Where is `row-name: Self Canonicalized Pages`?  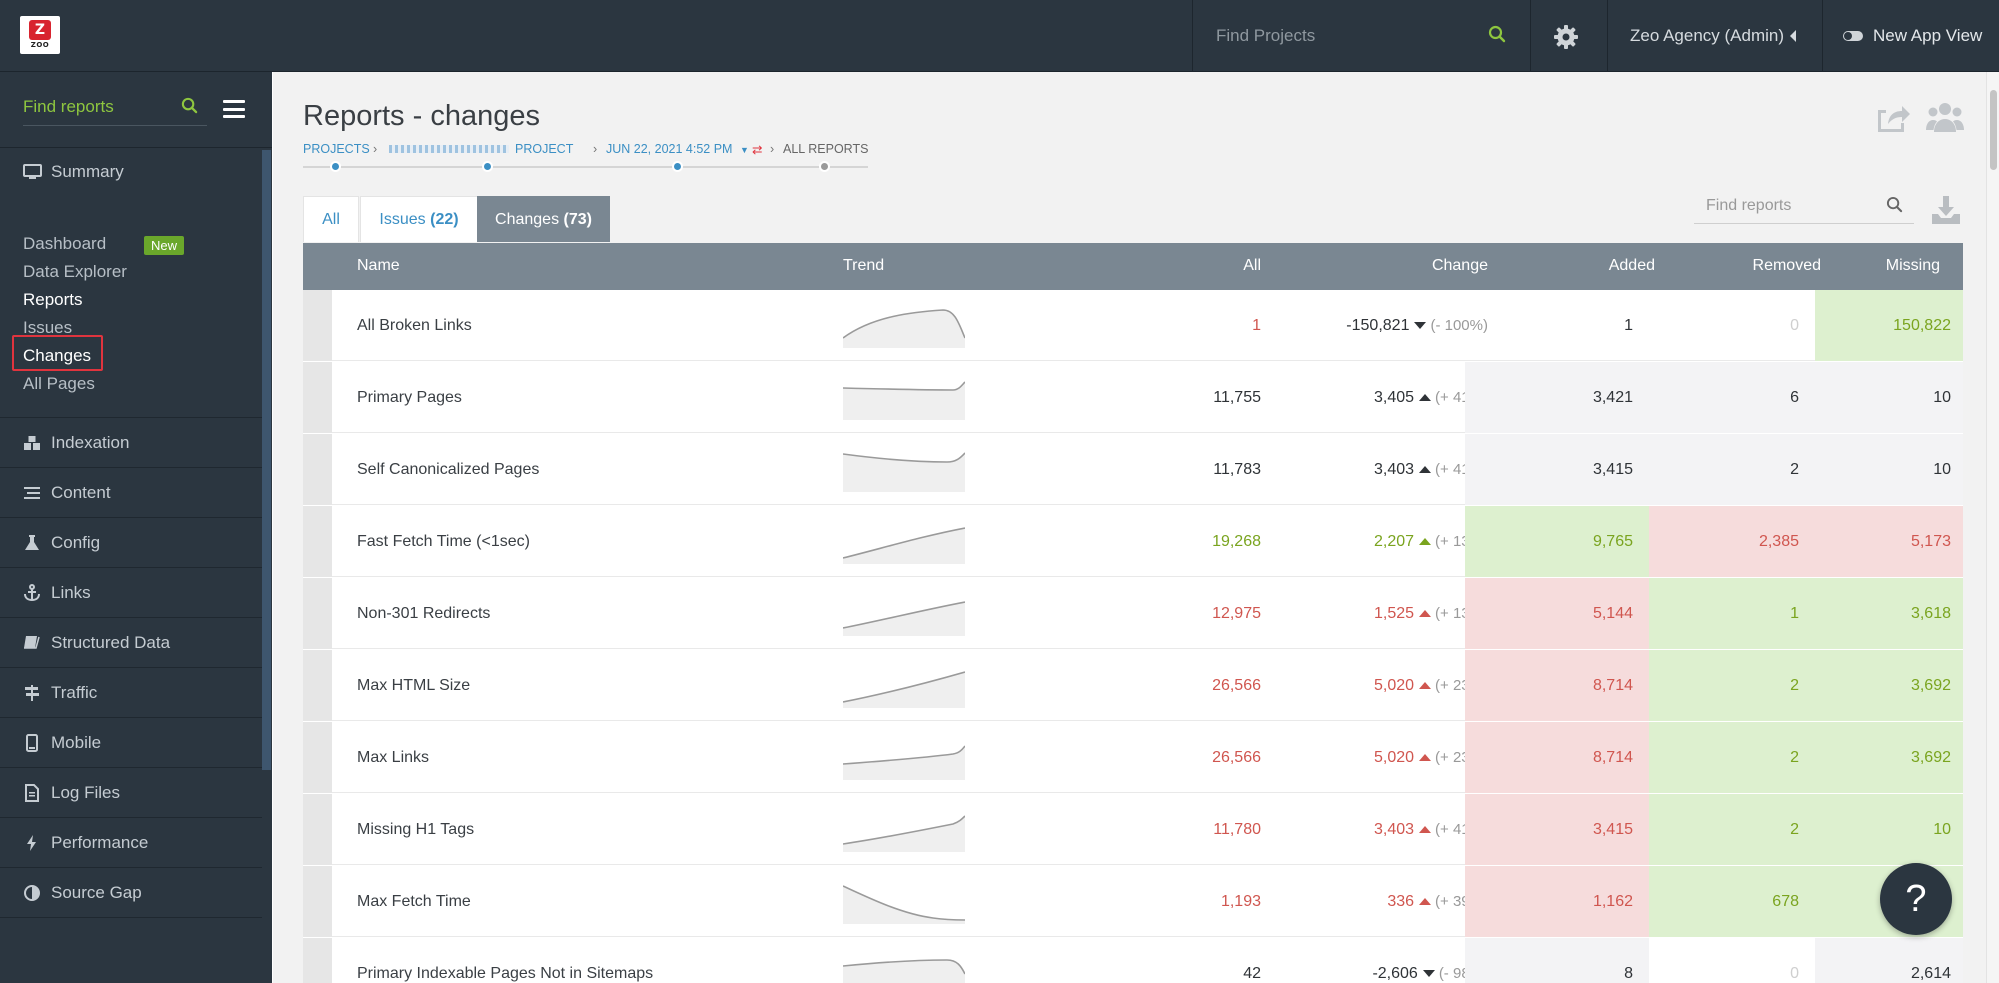 row-name: Self Canonicalized Pages is located at coordinates (448, 469).